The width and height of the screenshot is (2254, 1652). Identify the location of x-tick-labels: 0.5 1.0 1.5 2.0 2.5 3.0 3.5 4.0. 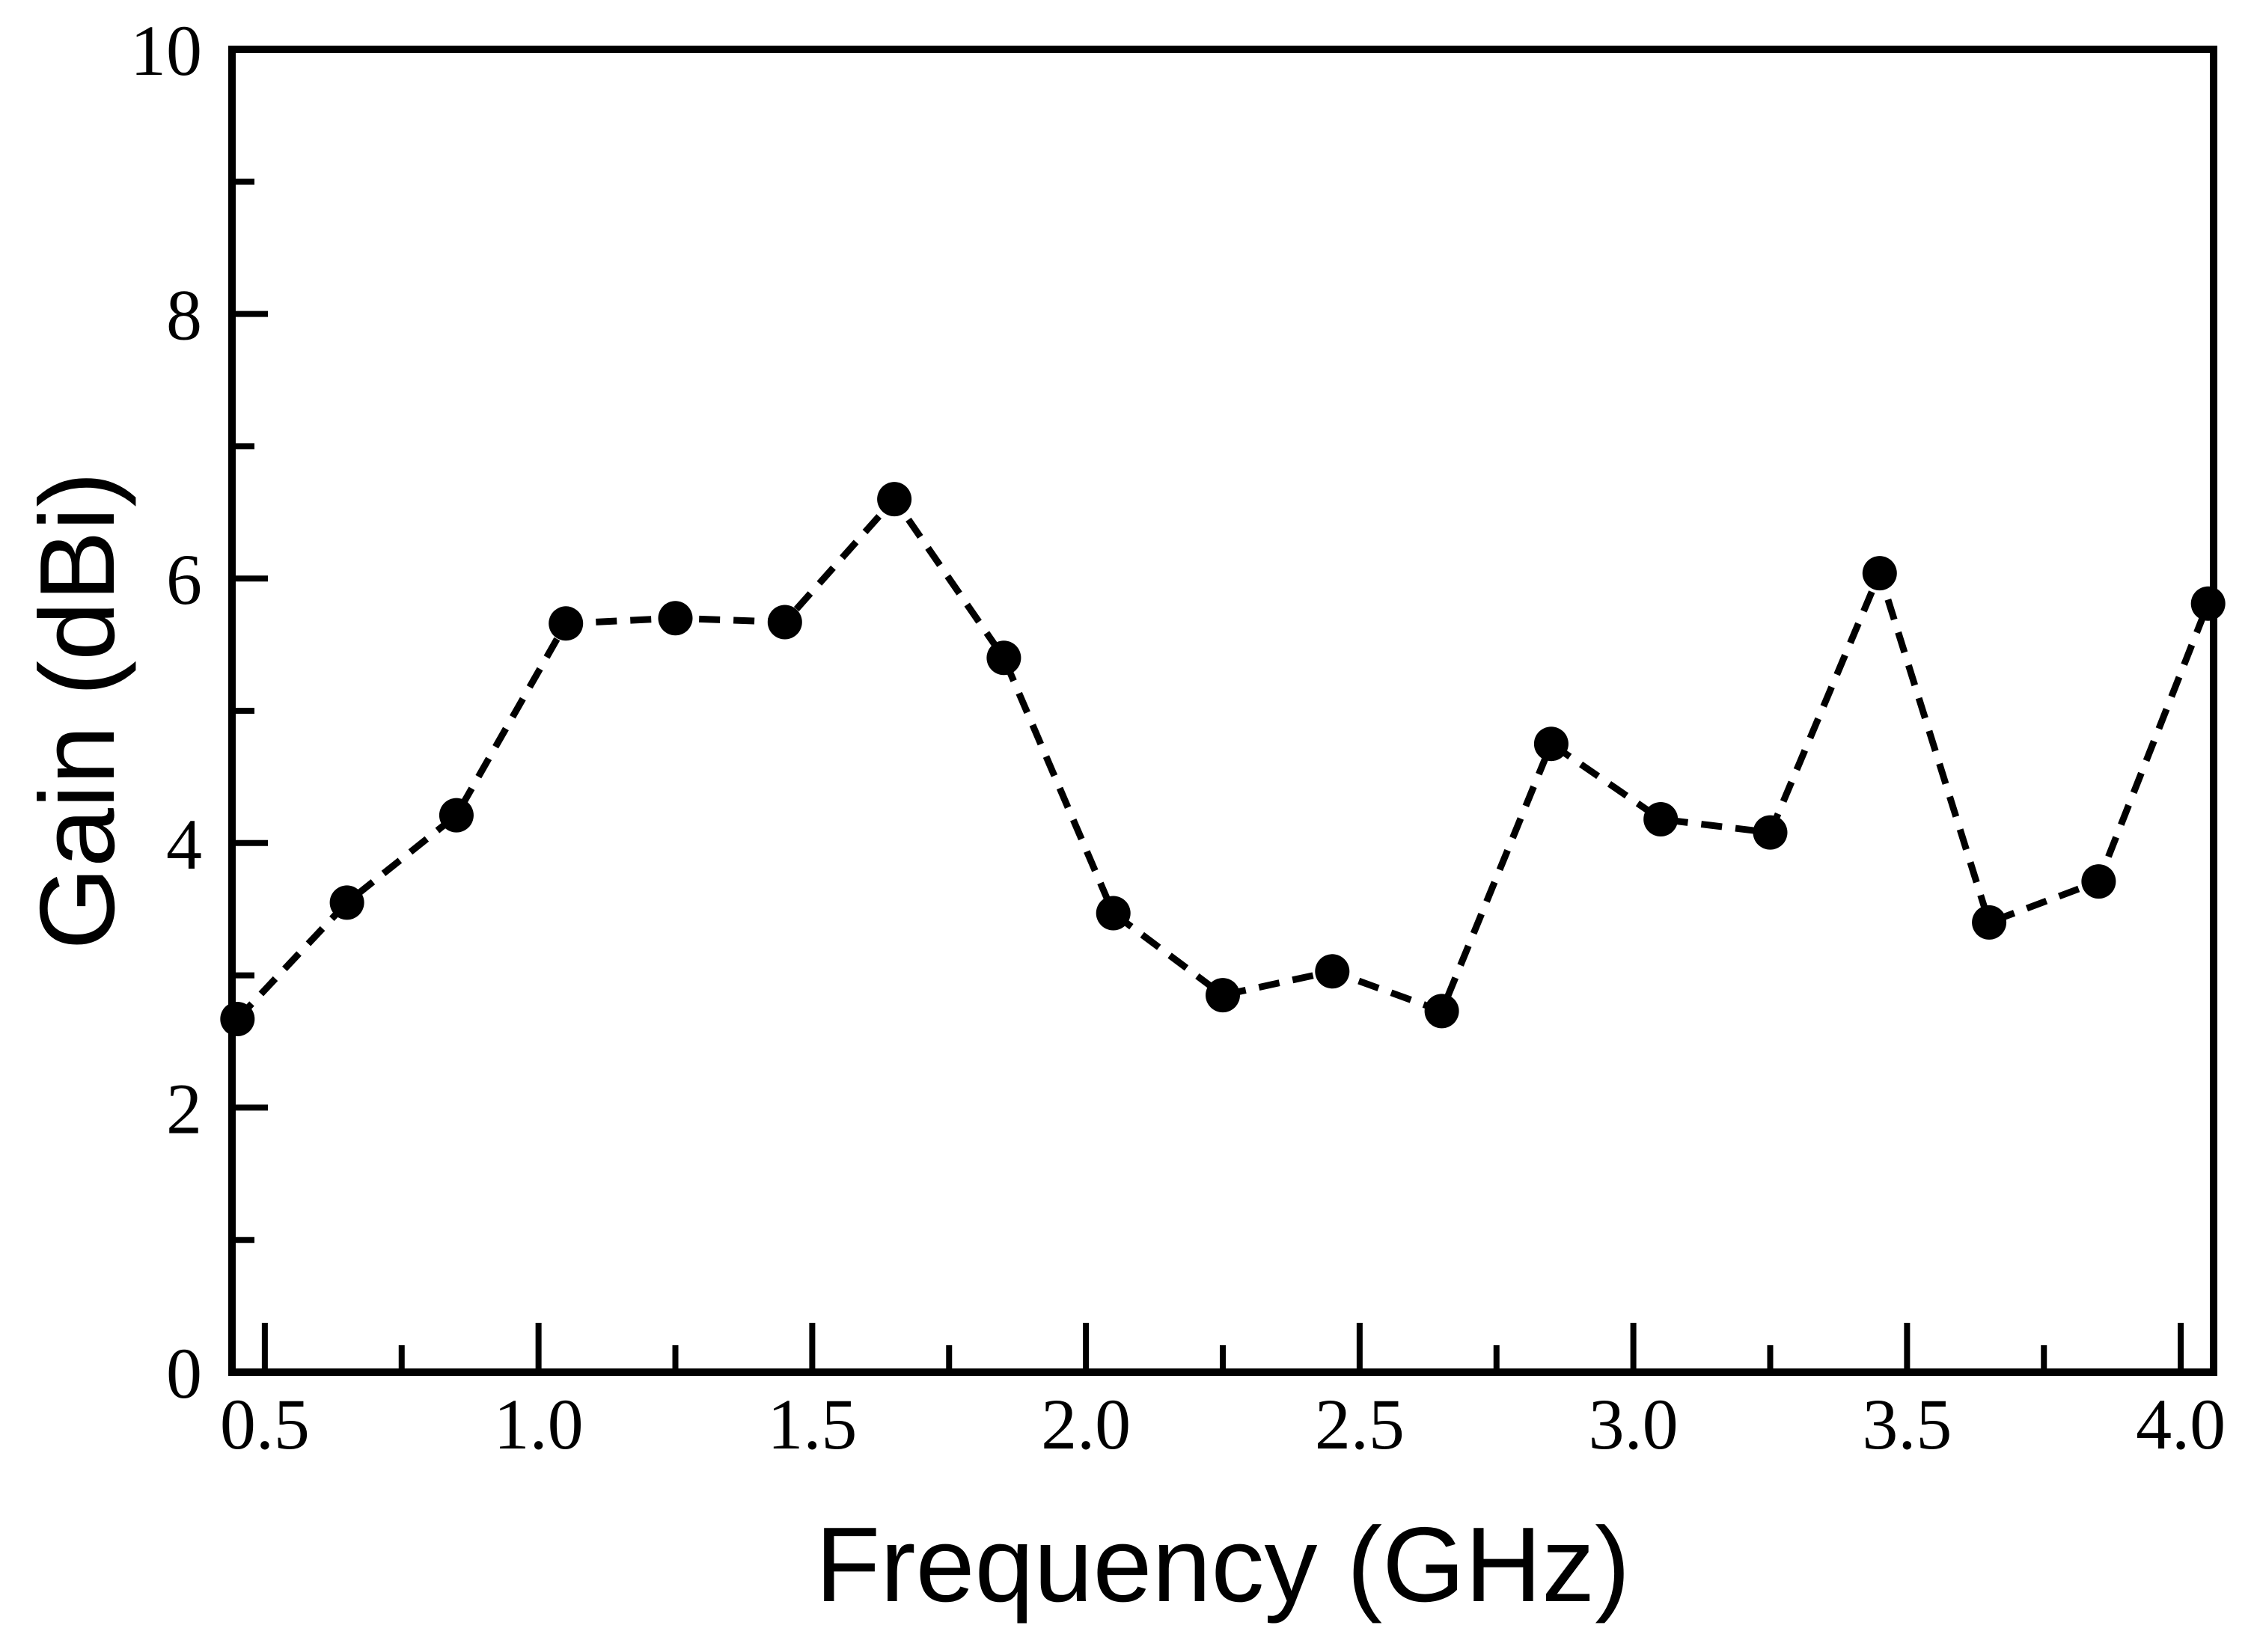
(1223, 1424).